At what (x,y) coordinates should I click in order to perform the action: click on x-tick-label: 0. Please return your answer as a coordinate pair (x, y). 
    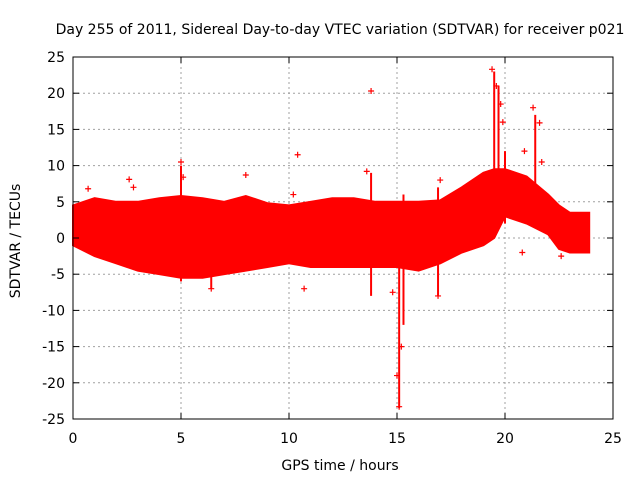
    Looking at the image, I should click on (73, 439).